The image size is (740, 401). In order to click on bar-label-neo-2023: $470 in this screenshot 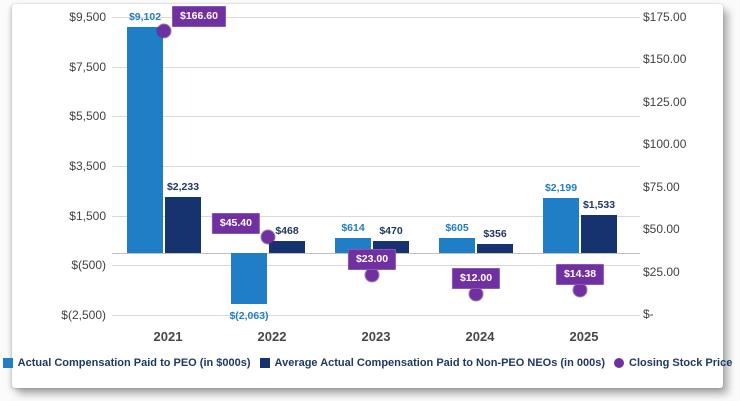, I will do `click(391, 231)`.